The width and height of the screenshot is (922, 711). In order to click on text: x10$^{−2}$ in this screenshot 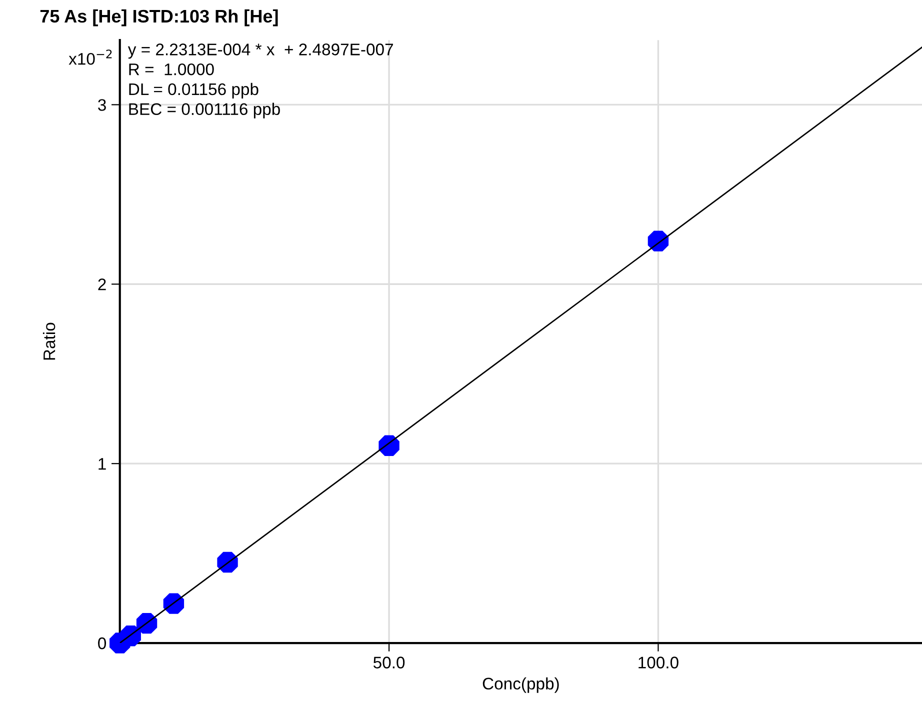, I will do `click(90, 57)`.